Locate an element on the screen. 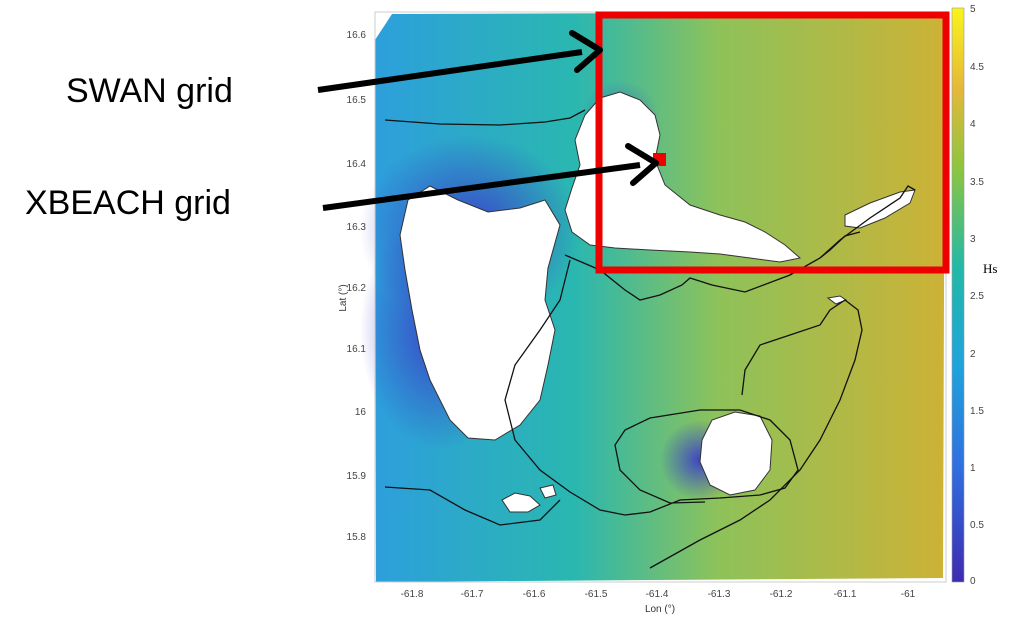  x-tick-label: -61.3 is located at coordinates (719, 594).